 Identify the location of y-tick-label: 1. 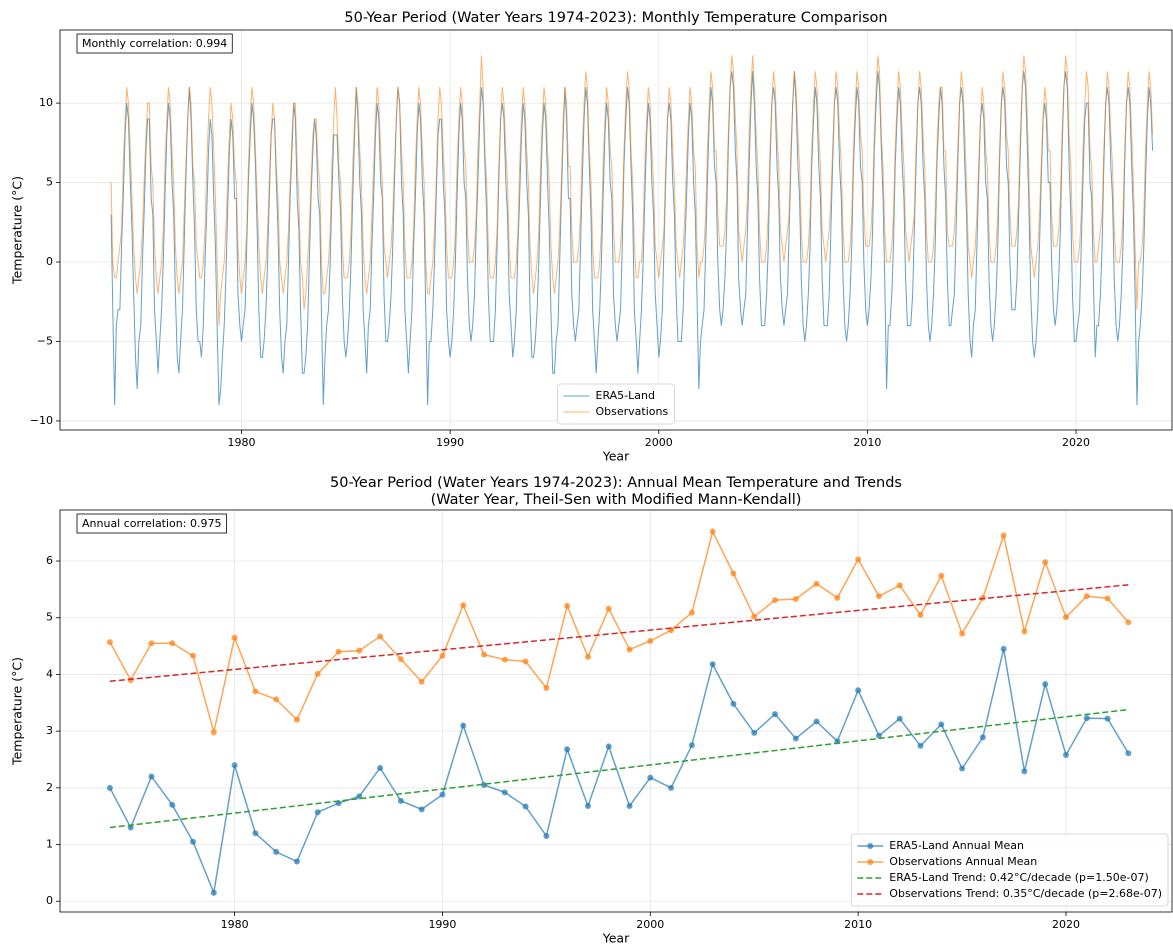
(49, 844).